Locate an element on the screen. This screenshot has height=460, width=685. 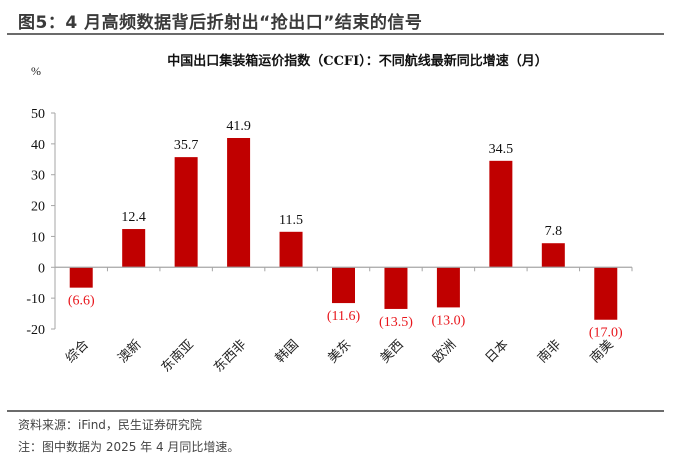
note-text: 注：图中数据为 2025 年 4 月同比增速。 is located at coordinates (129, 447).